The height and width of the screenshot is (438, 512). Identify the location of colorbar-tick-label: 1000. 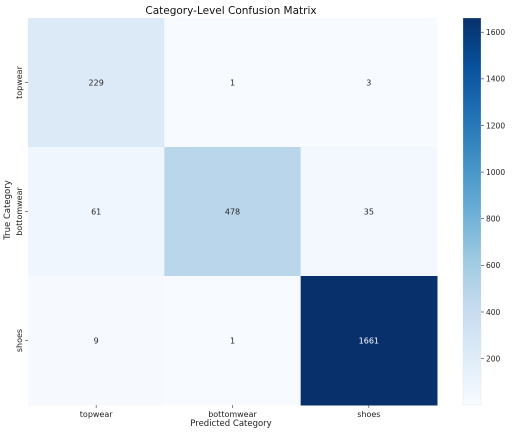
(495, 172).